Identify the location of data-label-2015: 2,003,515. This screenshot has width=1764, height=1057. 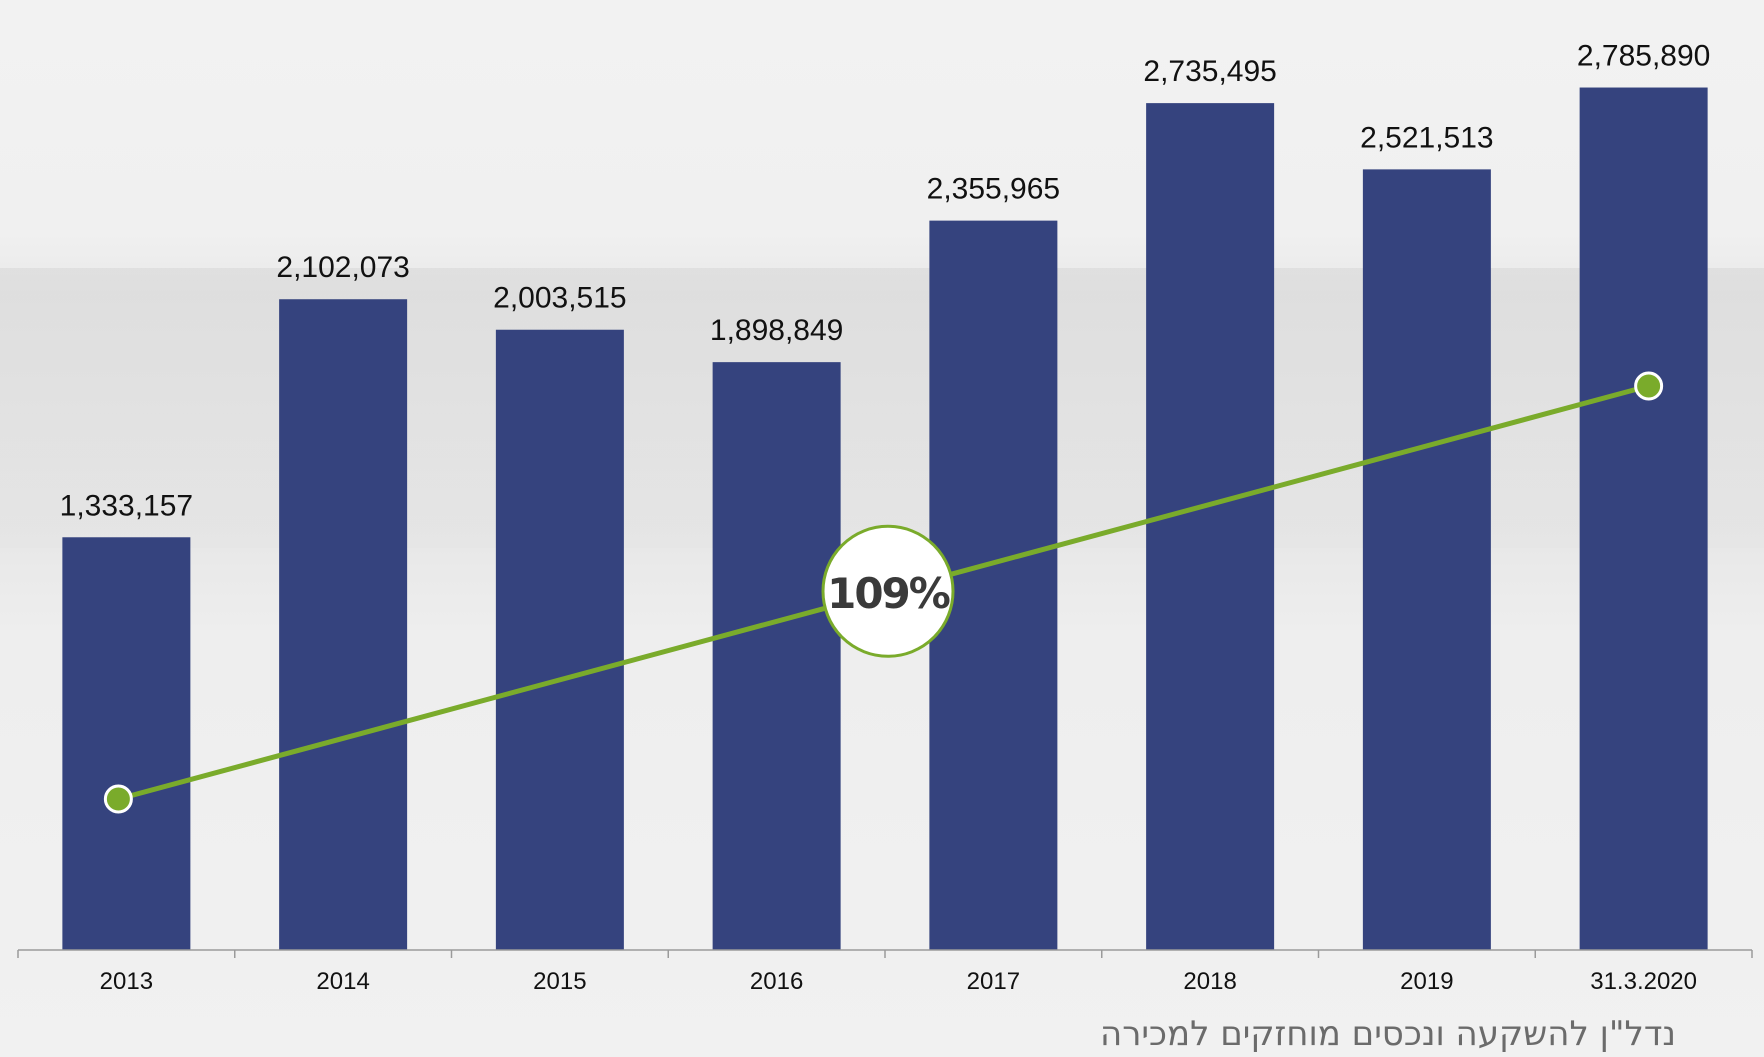
(559, 298).